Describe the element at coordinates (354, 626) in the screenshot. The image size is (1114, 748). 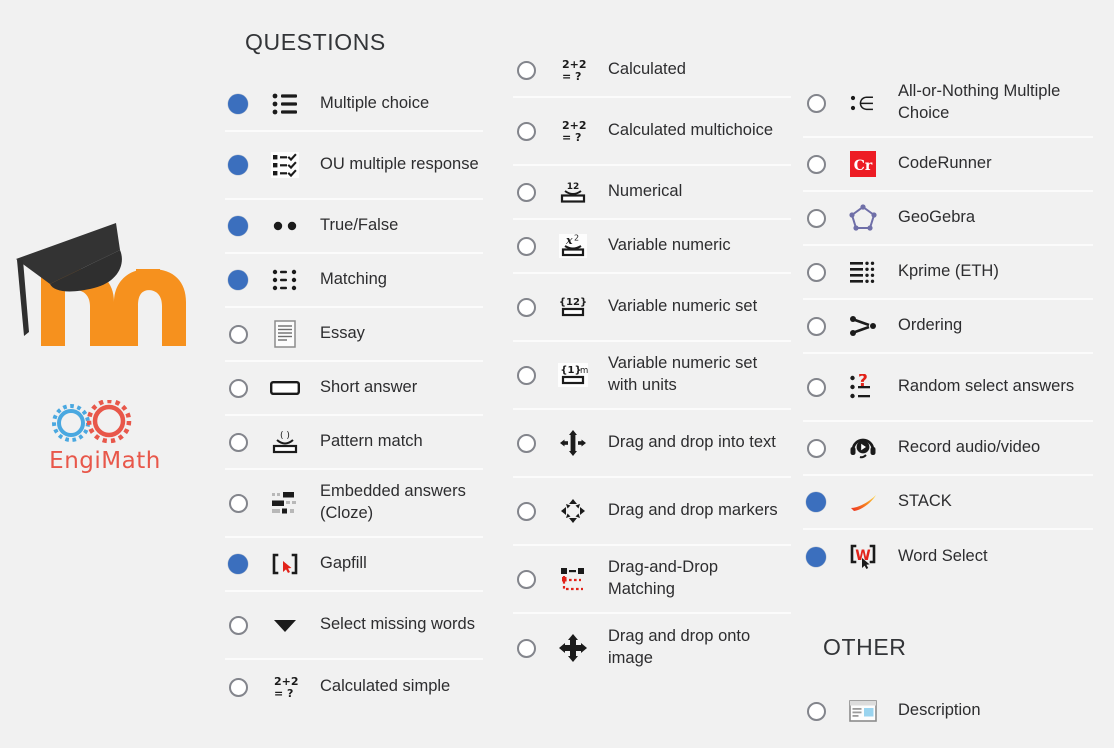
I see `question-type-option: Select missing words` at that location.